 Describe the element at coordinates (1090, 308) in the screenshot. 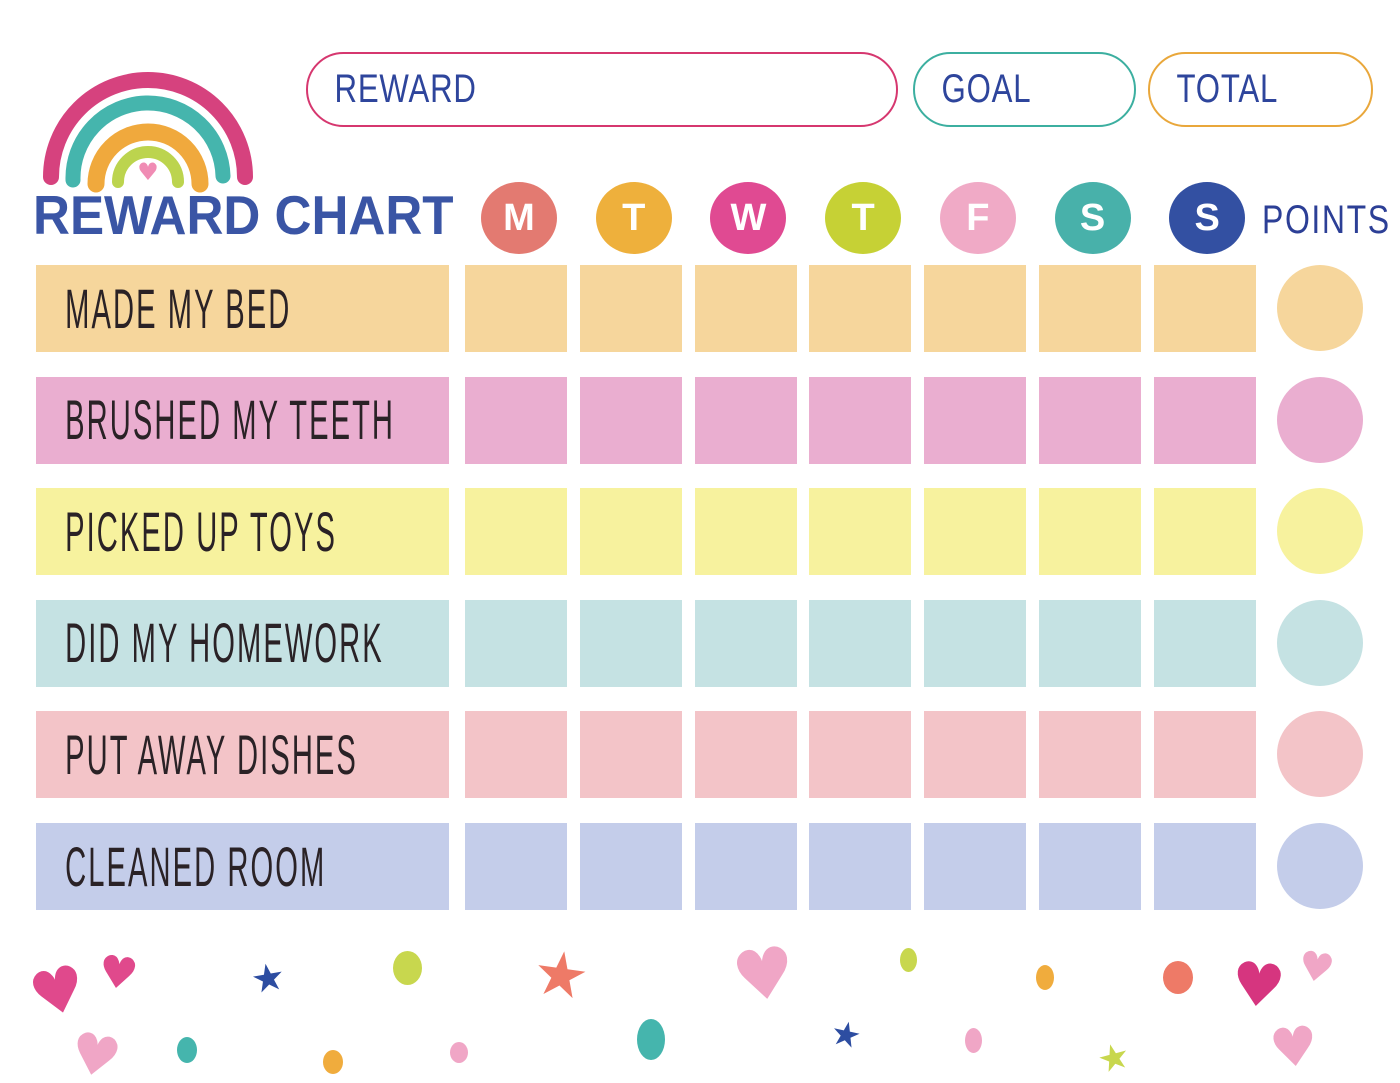

I see `day-cell-r0-c5` at that location.